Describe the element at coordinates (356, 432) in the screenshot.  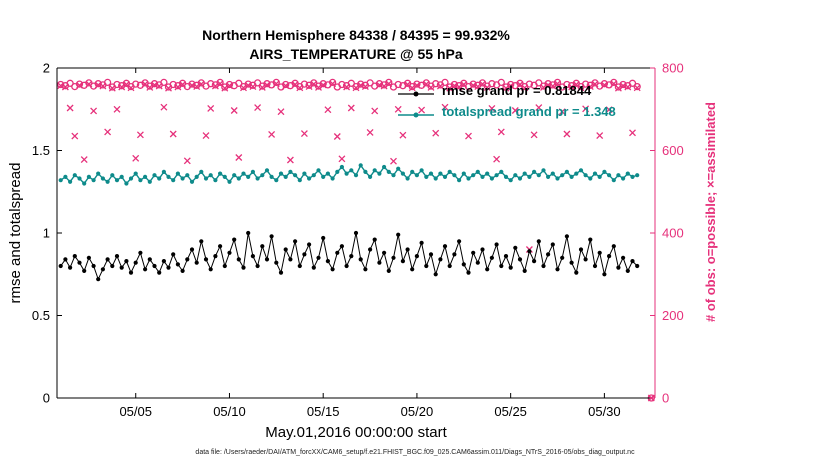
I see `x-axis-label: May.01,2016 00:00:00 start` at that location.